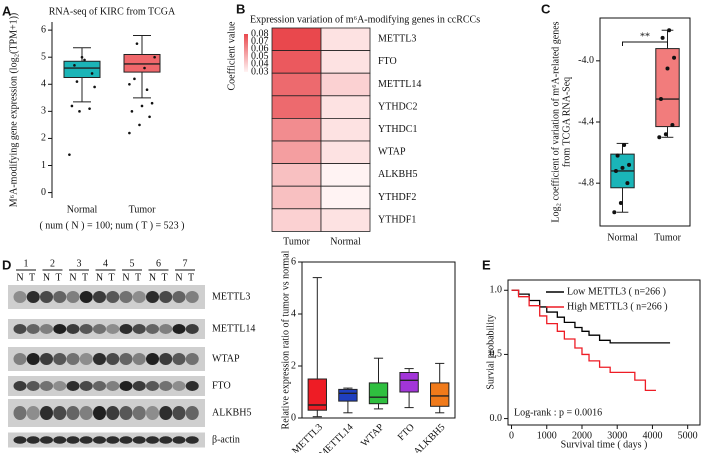 Image resolution: width=708 pixels, height=453 pixels. I want to click on row-label: METTL3, so click(397, 39).